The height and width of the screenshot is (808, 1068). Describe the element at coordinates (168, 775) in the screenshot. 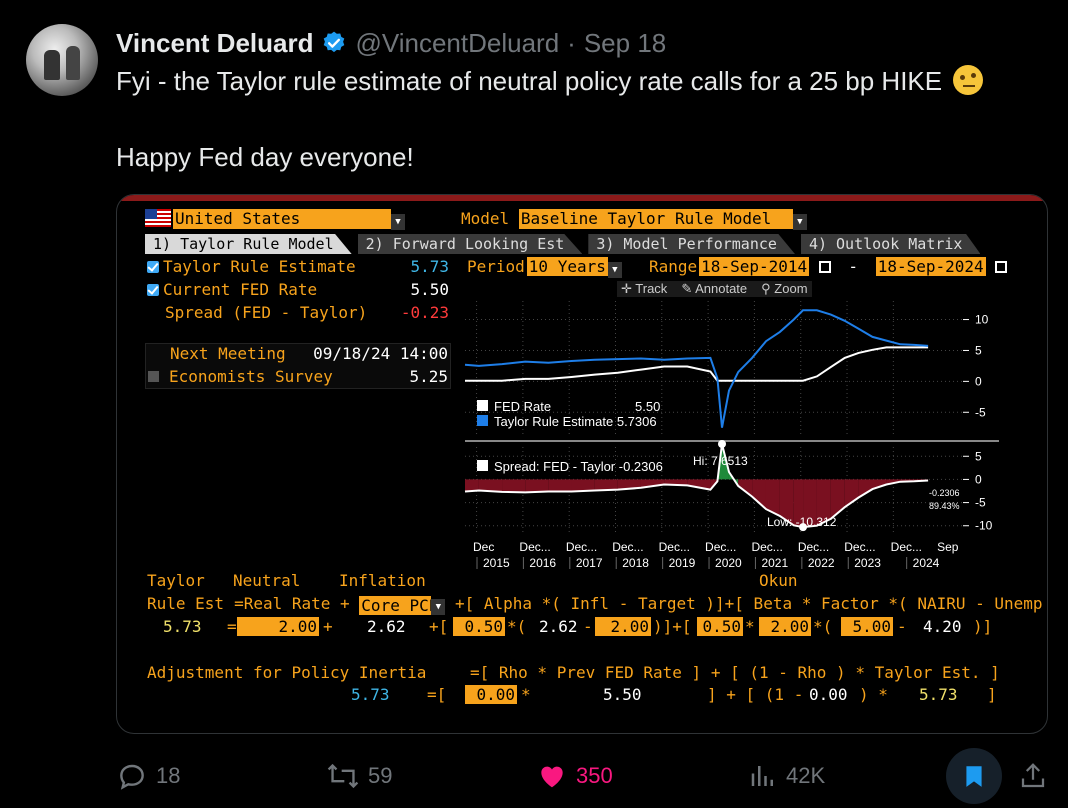

I see `reply-count: 18` at that location.